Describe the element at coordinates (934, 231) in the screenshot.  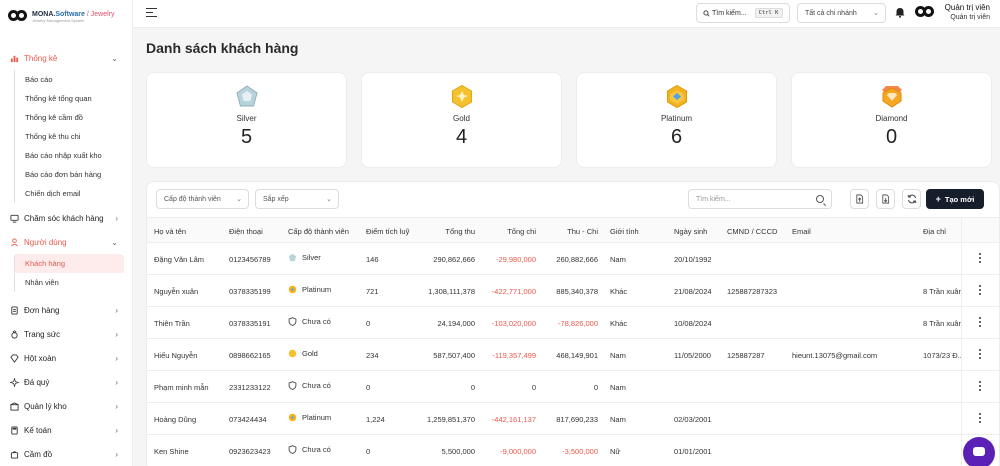
I see `col-address: Địa chỉ` at that location.